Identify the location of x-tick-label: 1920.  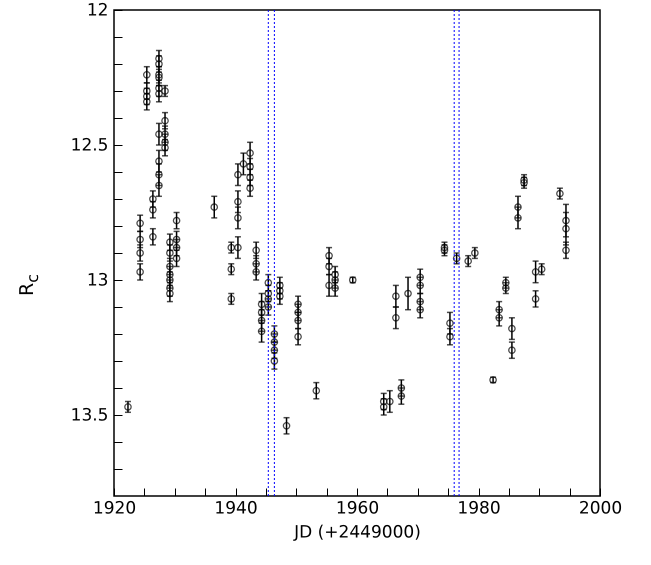
(114, 508).